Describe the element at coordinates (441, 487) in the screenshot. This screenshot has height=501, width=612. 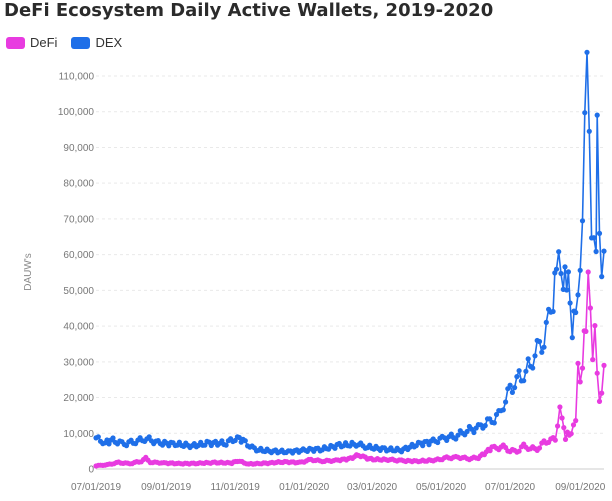
I see `x-tick-label: 05/01/2020` at that location.